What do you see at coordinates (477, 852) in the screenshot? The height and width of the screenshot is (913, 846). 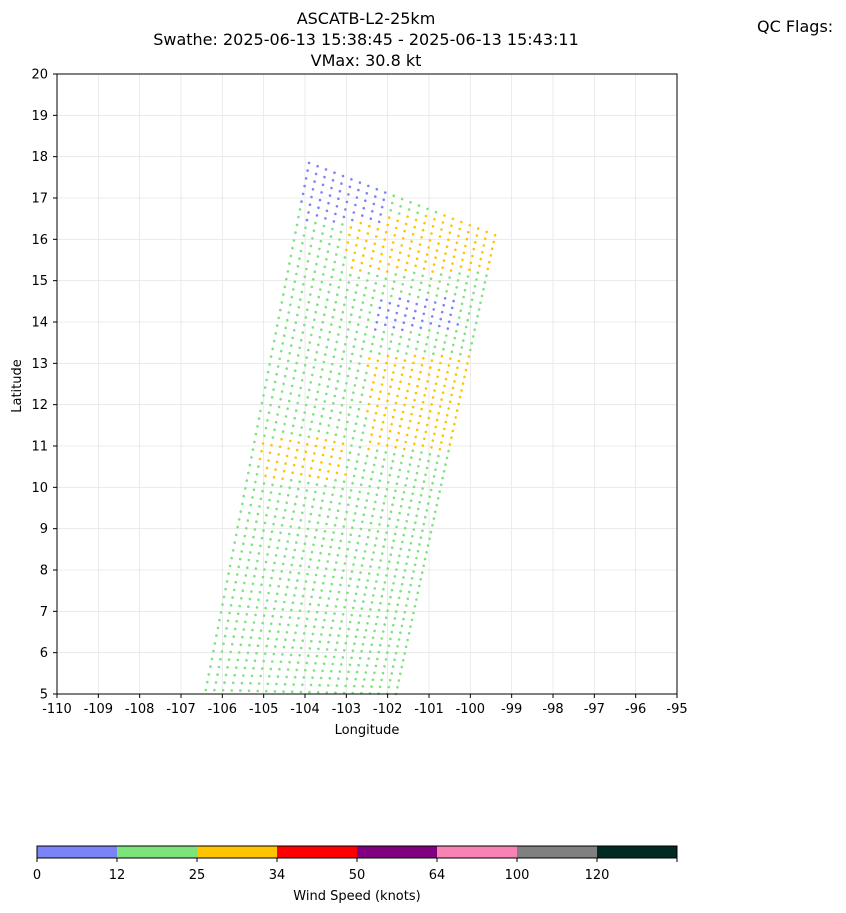 I see `colorbar-segment` at bounding box center [477, 852].